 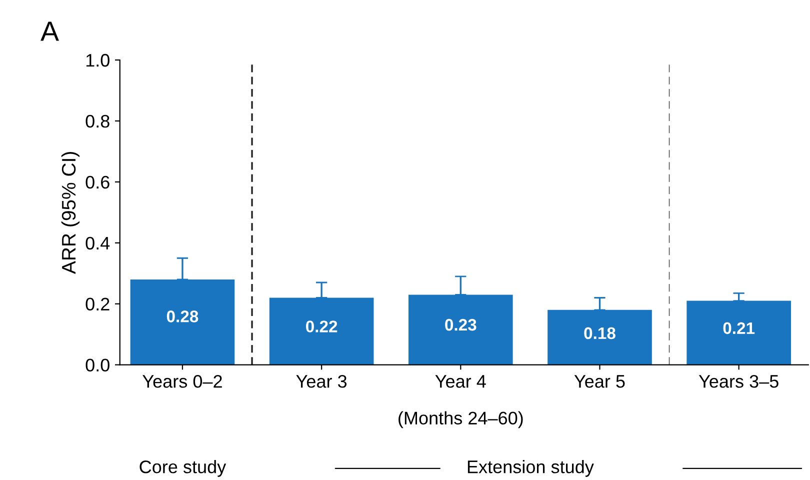 I want to click on text: Extension study, so click(x=531, y=468).